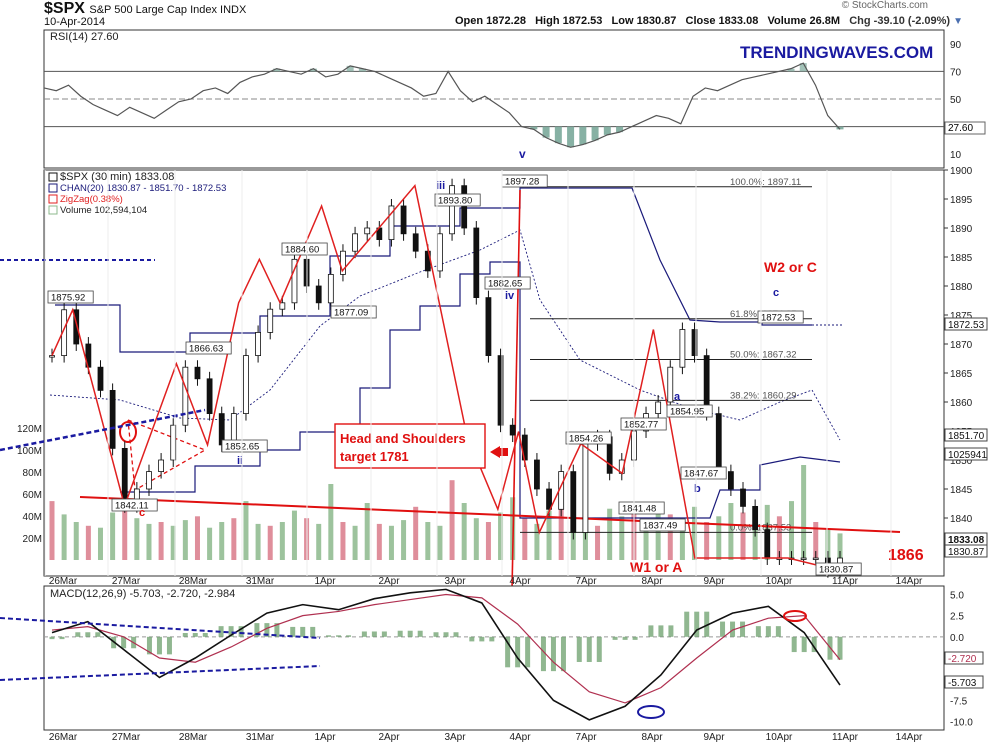 This screenshot has height=744, width=990. What do you see at coordinates (142, 594) in the screenshot?
I see `macd-label: MACD(12,26,9) -5.703, -2.720, -2.984` at bounding box center [142, 594].